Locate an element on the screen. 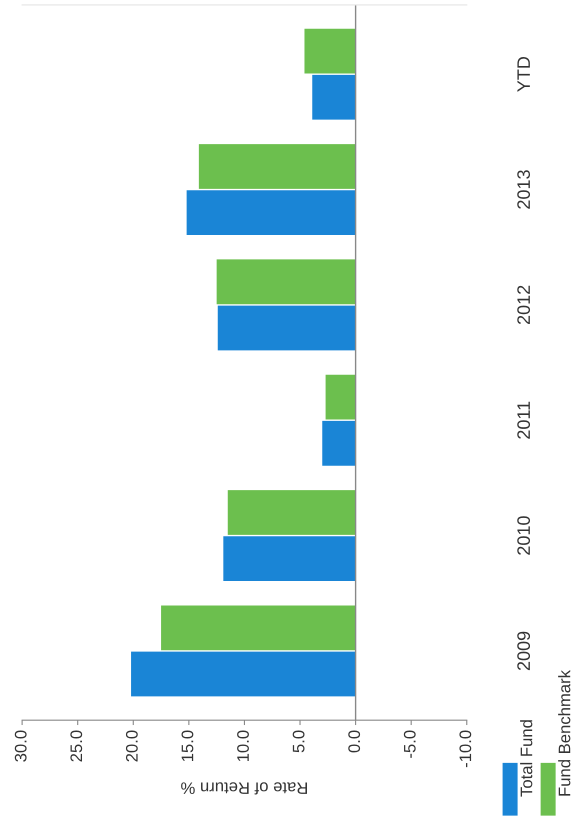 The height and width of the screenshot is (824, 582). y-tick-label: 2012 is located at coordinates (523, 305).